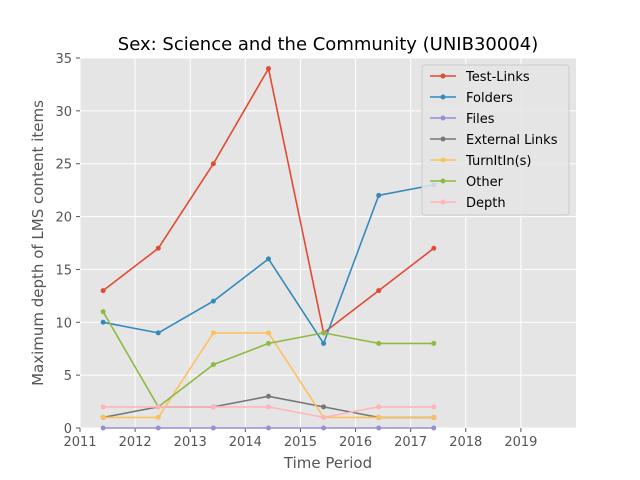 This screenshot has height=480, width=640. I want to click on legend-label: TurnItIn(s), so click(498, 161).